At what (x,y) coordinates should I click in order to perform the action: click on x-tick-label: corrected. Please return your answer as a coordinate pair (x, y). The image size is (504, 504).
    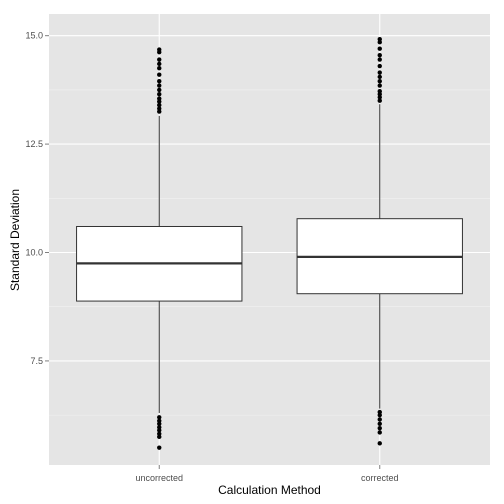
    Looking at the image, I should click on (380, 478).